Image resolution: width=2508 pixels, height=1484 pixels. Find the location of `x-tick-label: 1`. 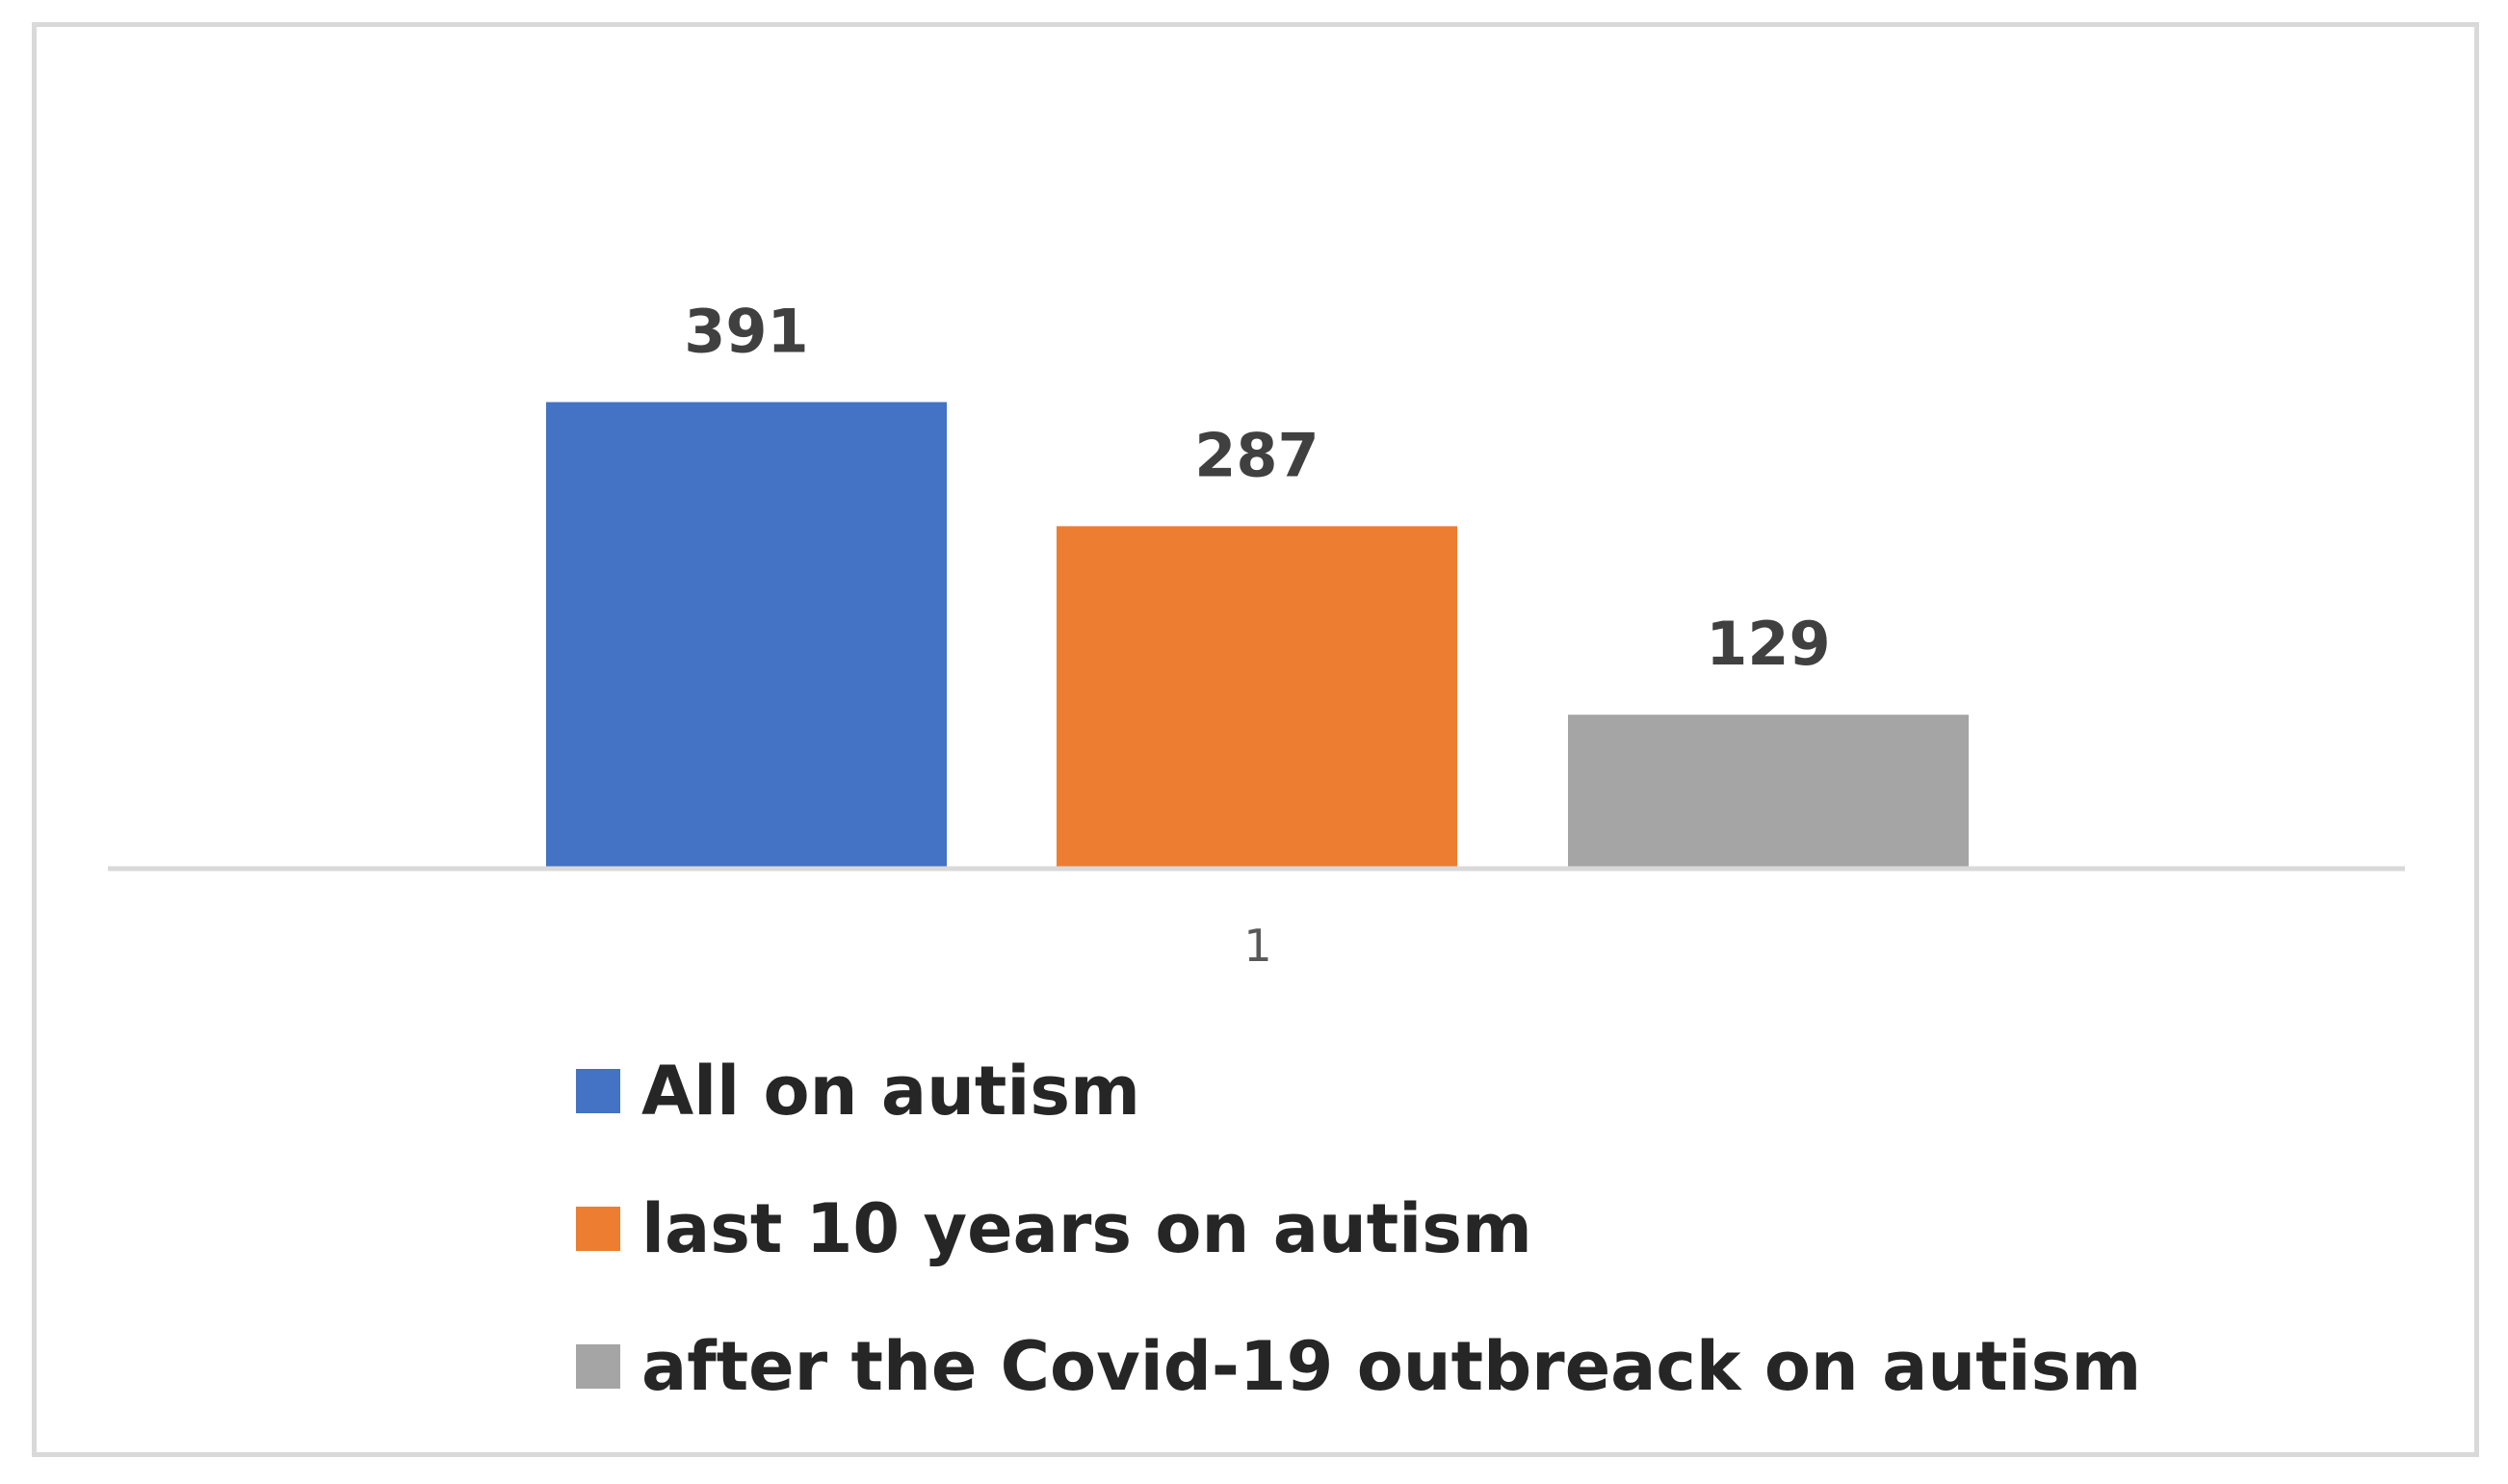

x-tick-label: 1 is located at coordinates (1257, 946).